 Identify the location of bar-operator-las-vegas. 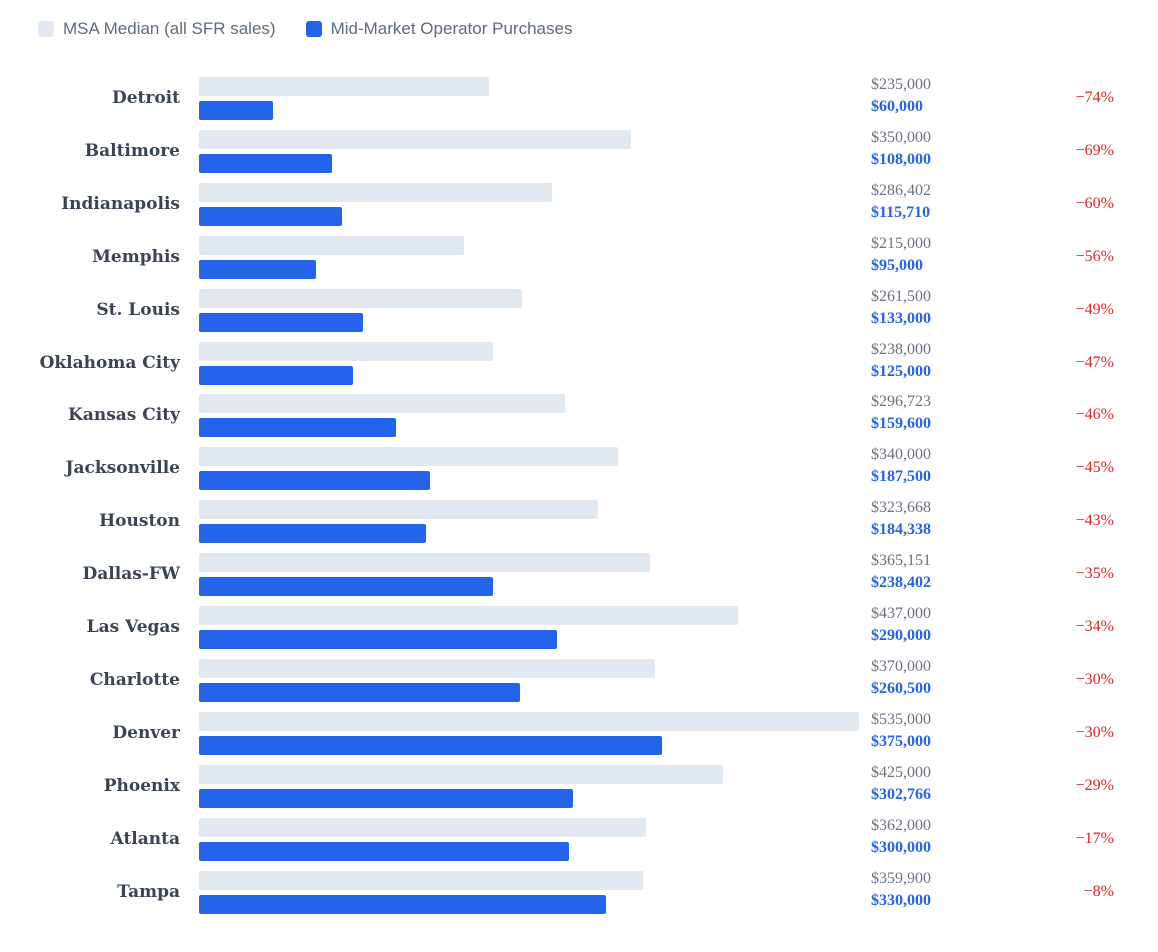
(378, 639).